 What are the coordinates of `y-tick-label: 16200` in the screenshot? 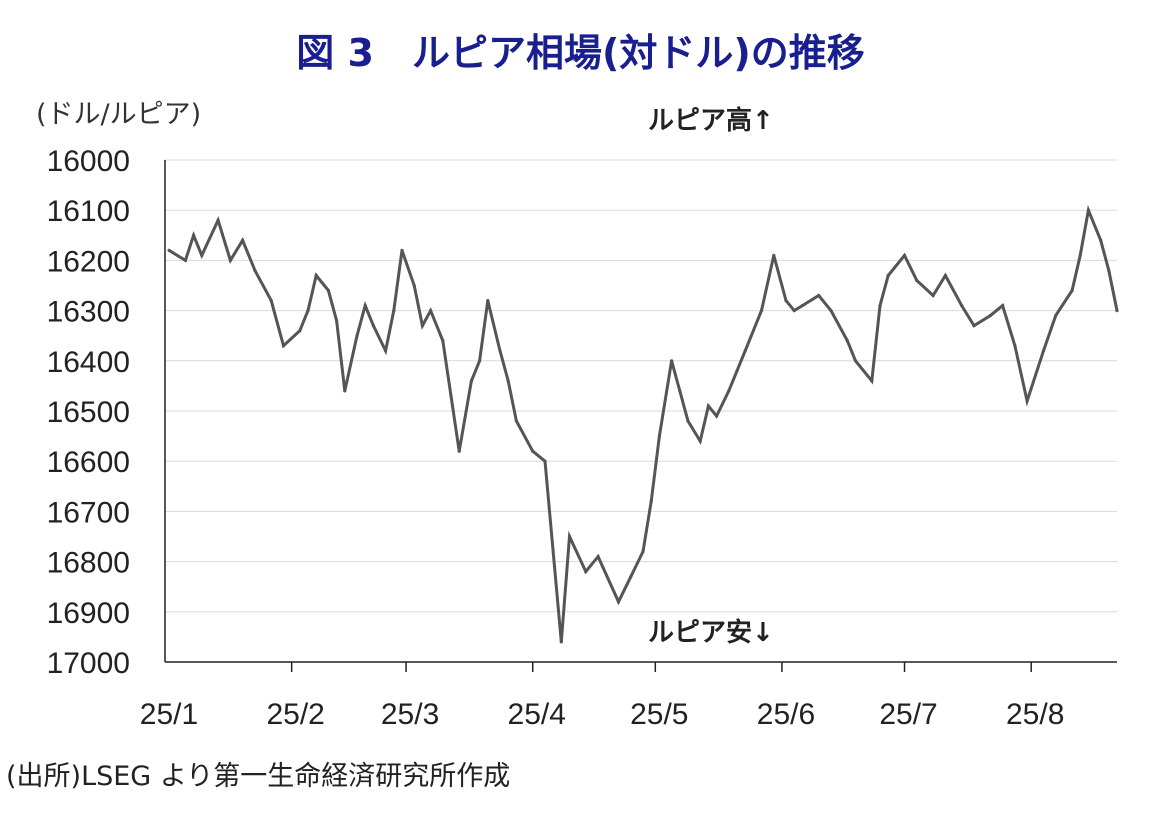 It's located at (88, 261).